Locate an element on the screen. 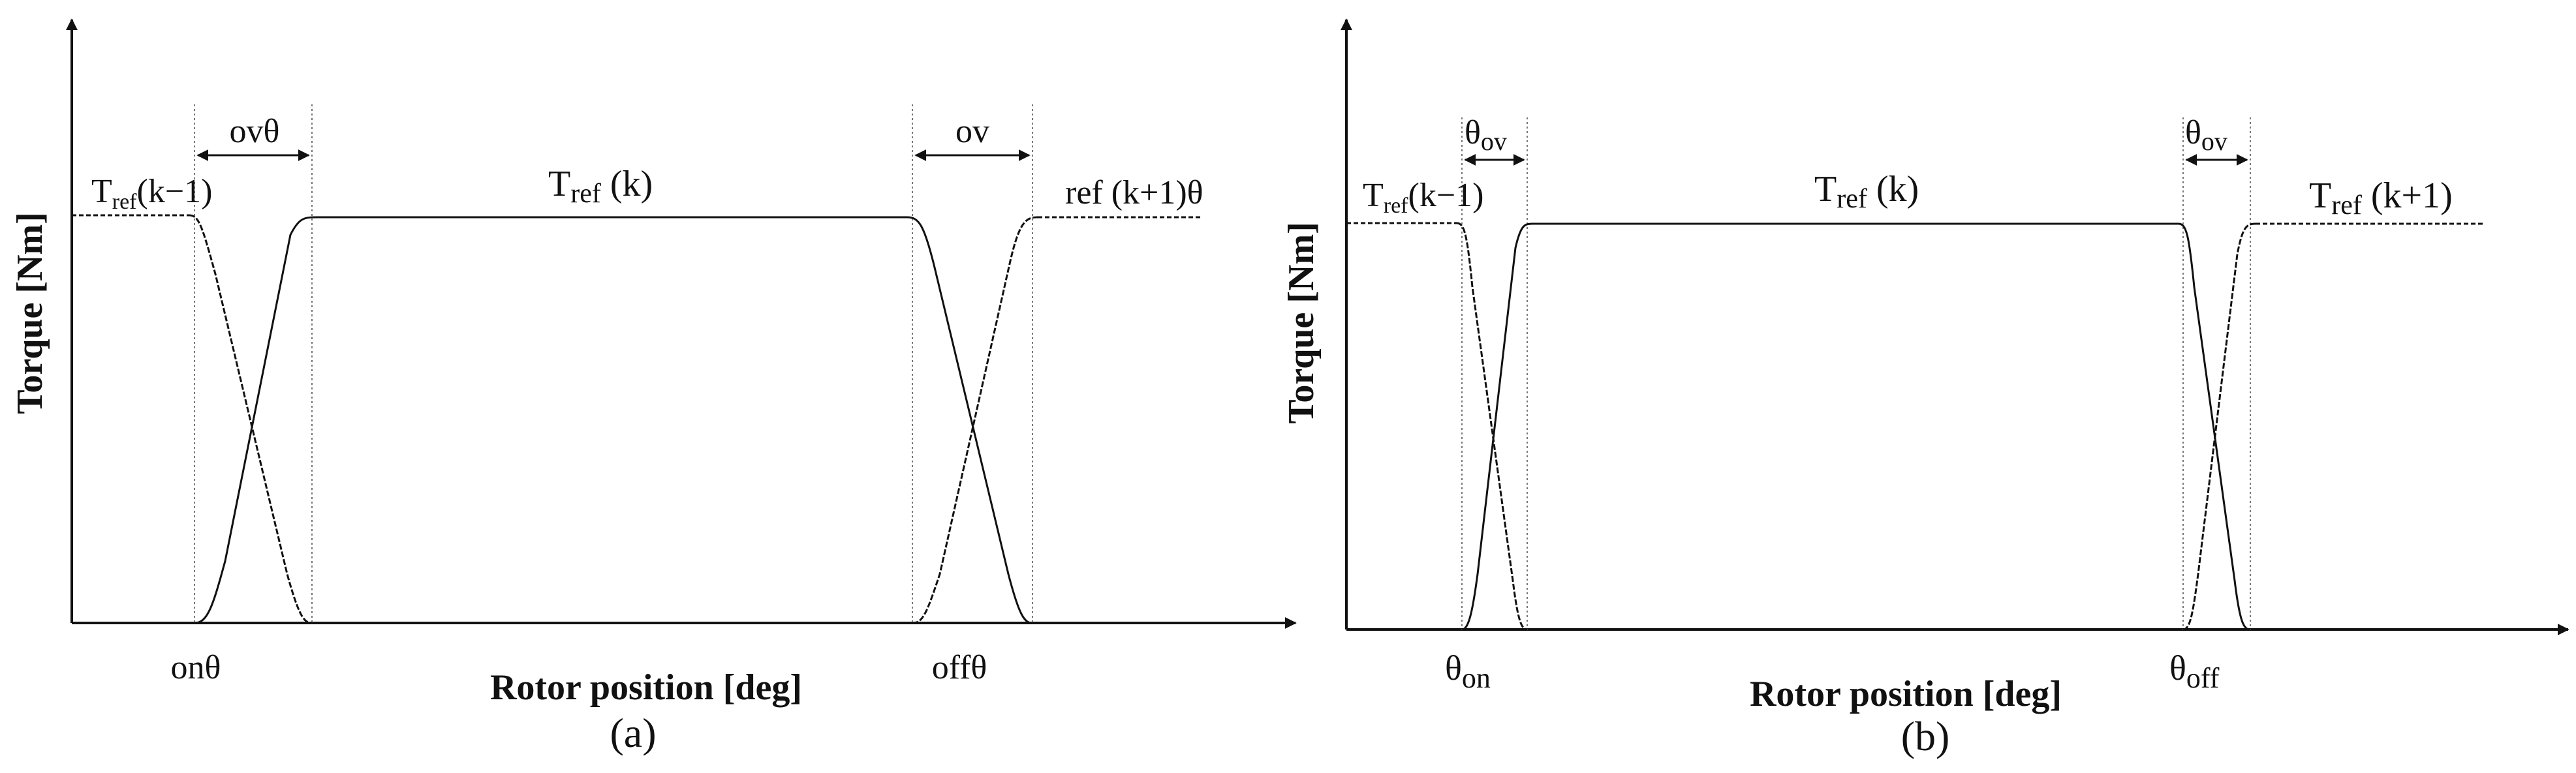 The image size is (2576, 773). panel-caption: (b) is located at coordinates (1926, 736).